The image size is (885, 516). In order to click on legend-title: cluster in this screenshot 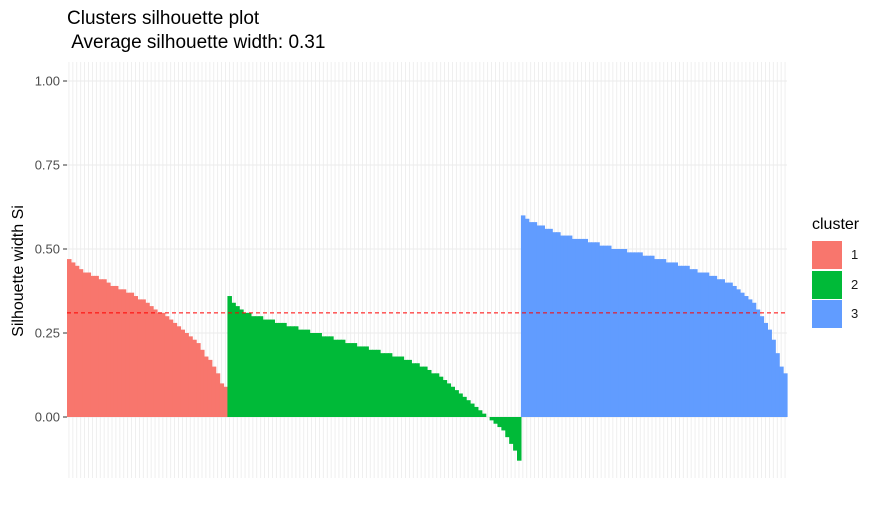, I will do `click(836, 224)`.